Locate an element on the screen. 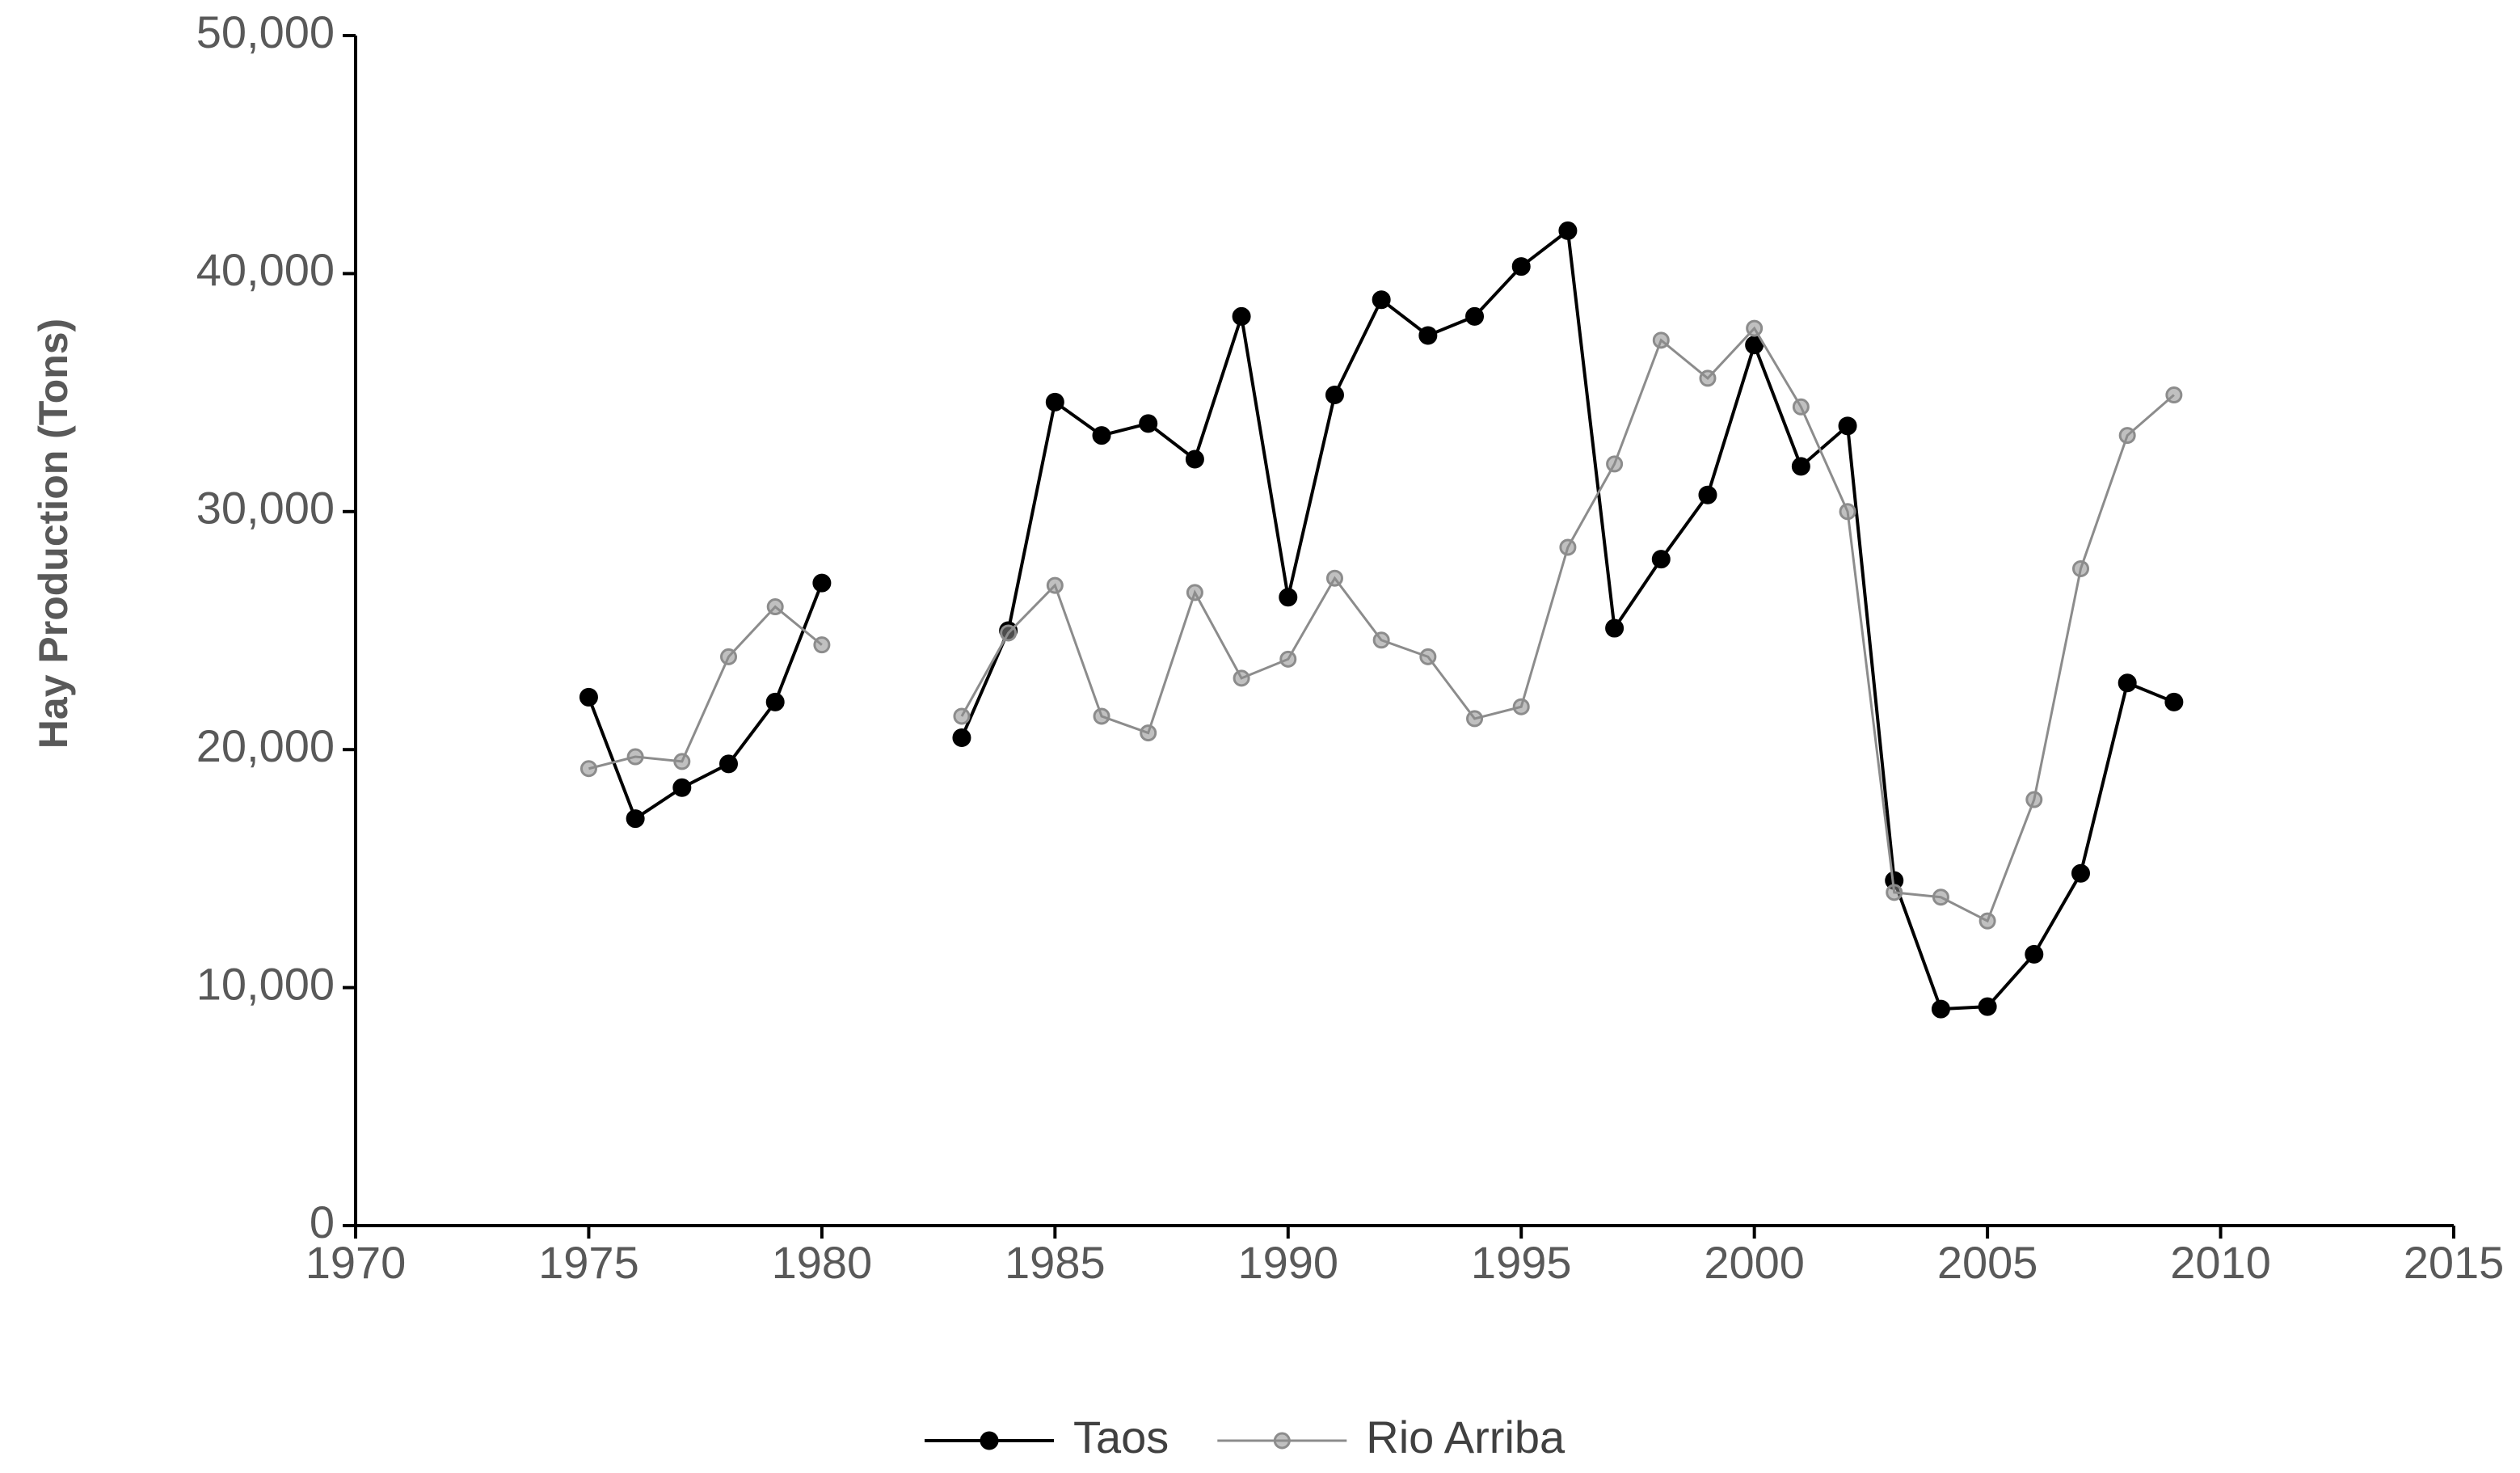 This screenshot has width=2520, height=1473. x-tick-label: 1980 is located at coordinates (822, 1262).